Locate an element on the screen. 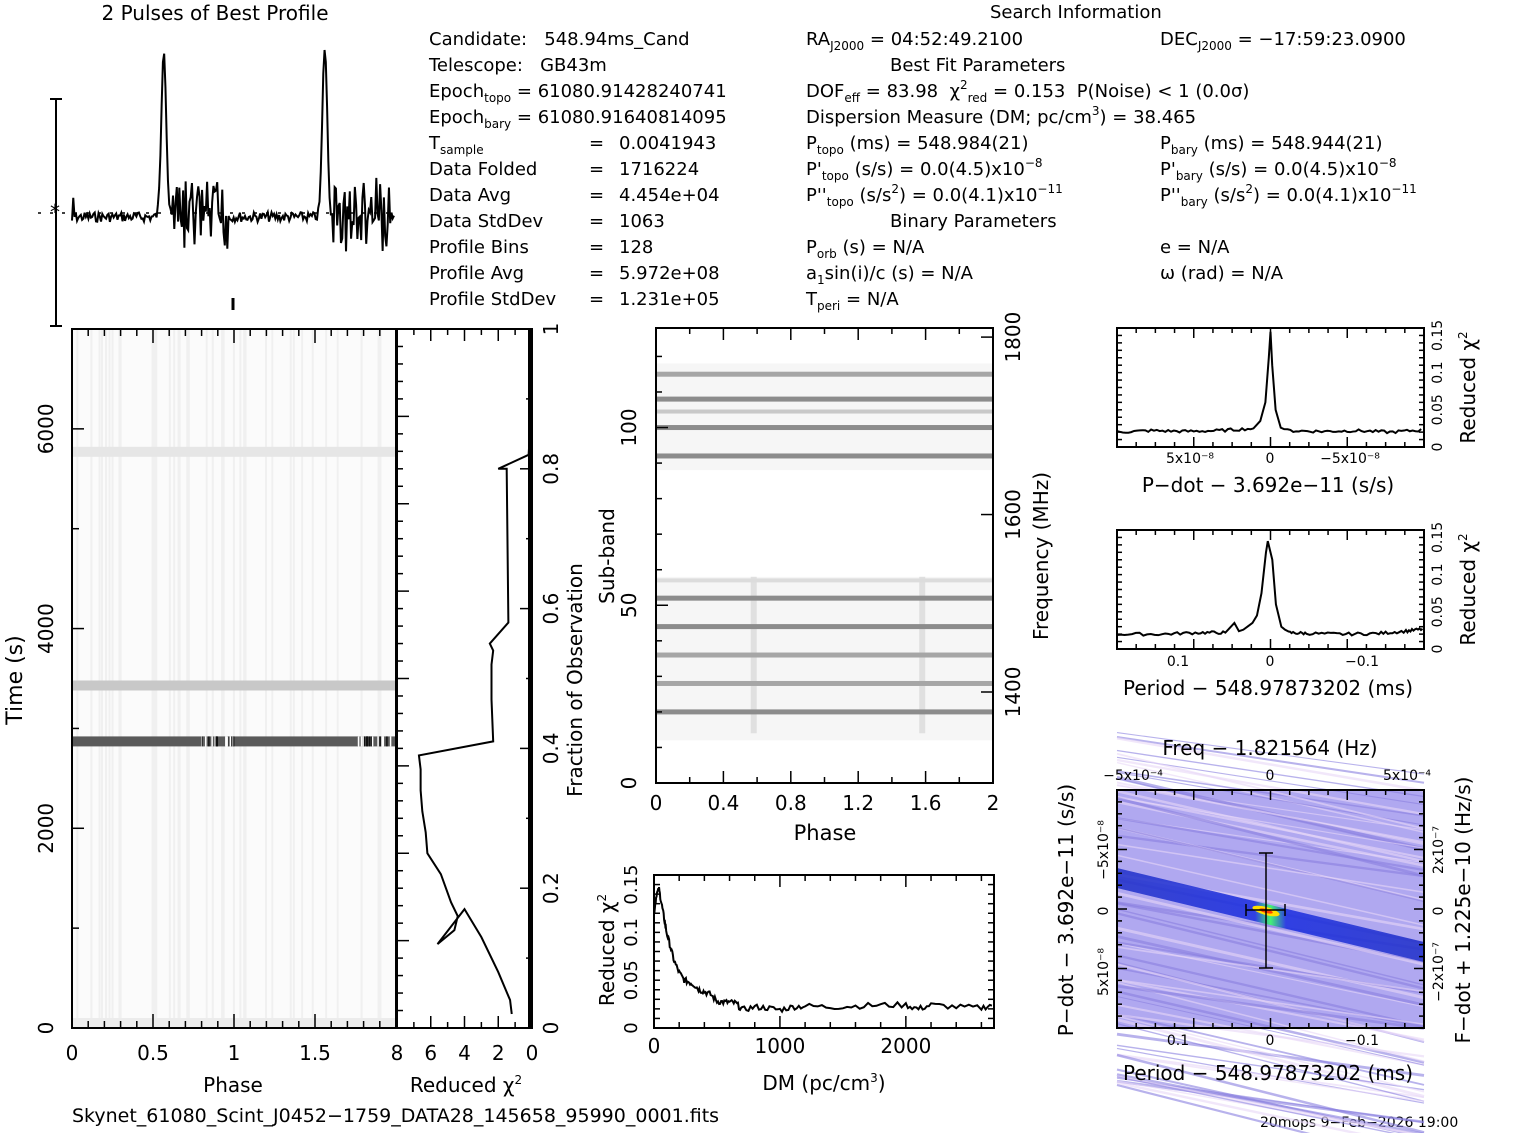 Image resolution: width=1517 pixels, height=1136 pixels. a1-value: sin(i)/c (s) = N/A is located at coordinates (898, 273).